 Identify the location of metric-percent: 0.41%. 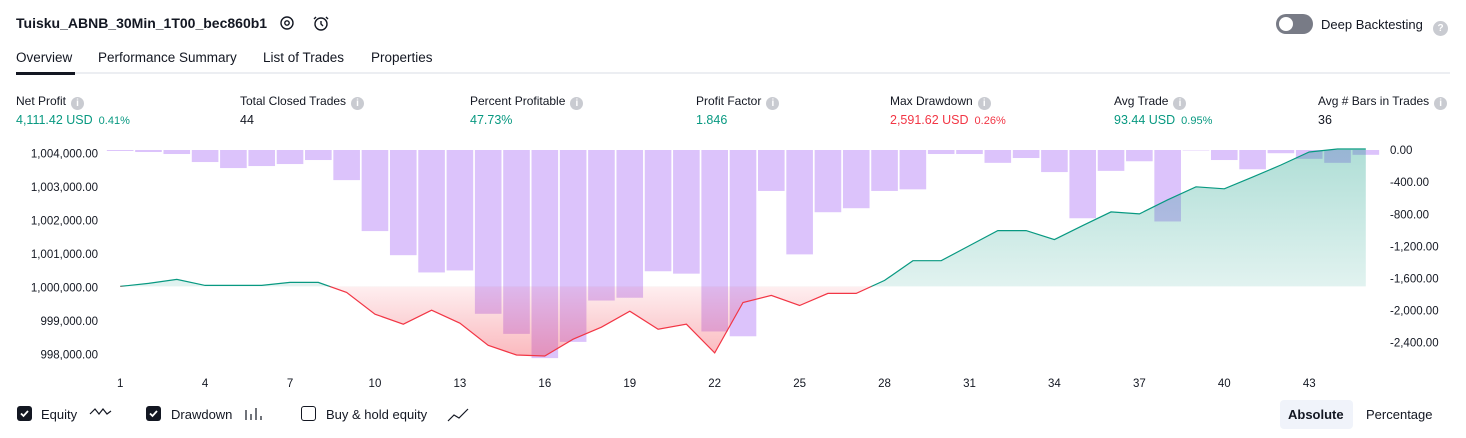
(114, 121).